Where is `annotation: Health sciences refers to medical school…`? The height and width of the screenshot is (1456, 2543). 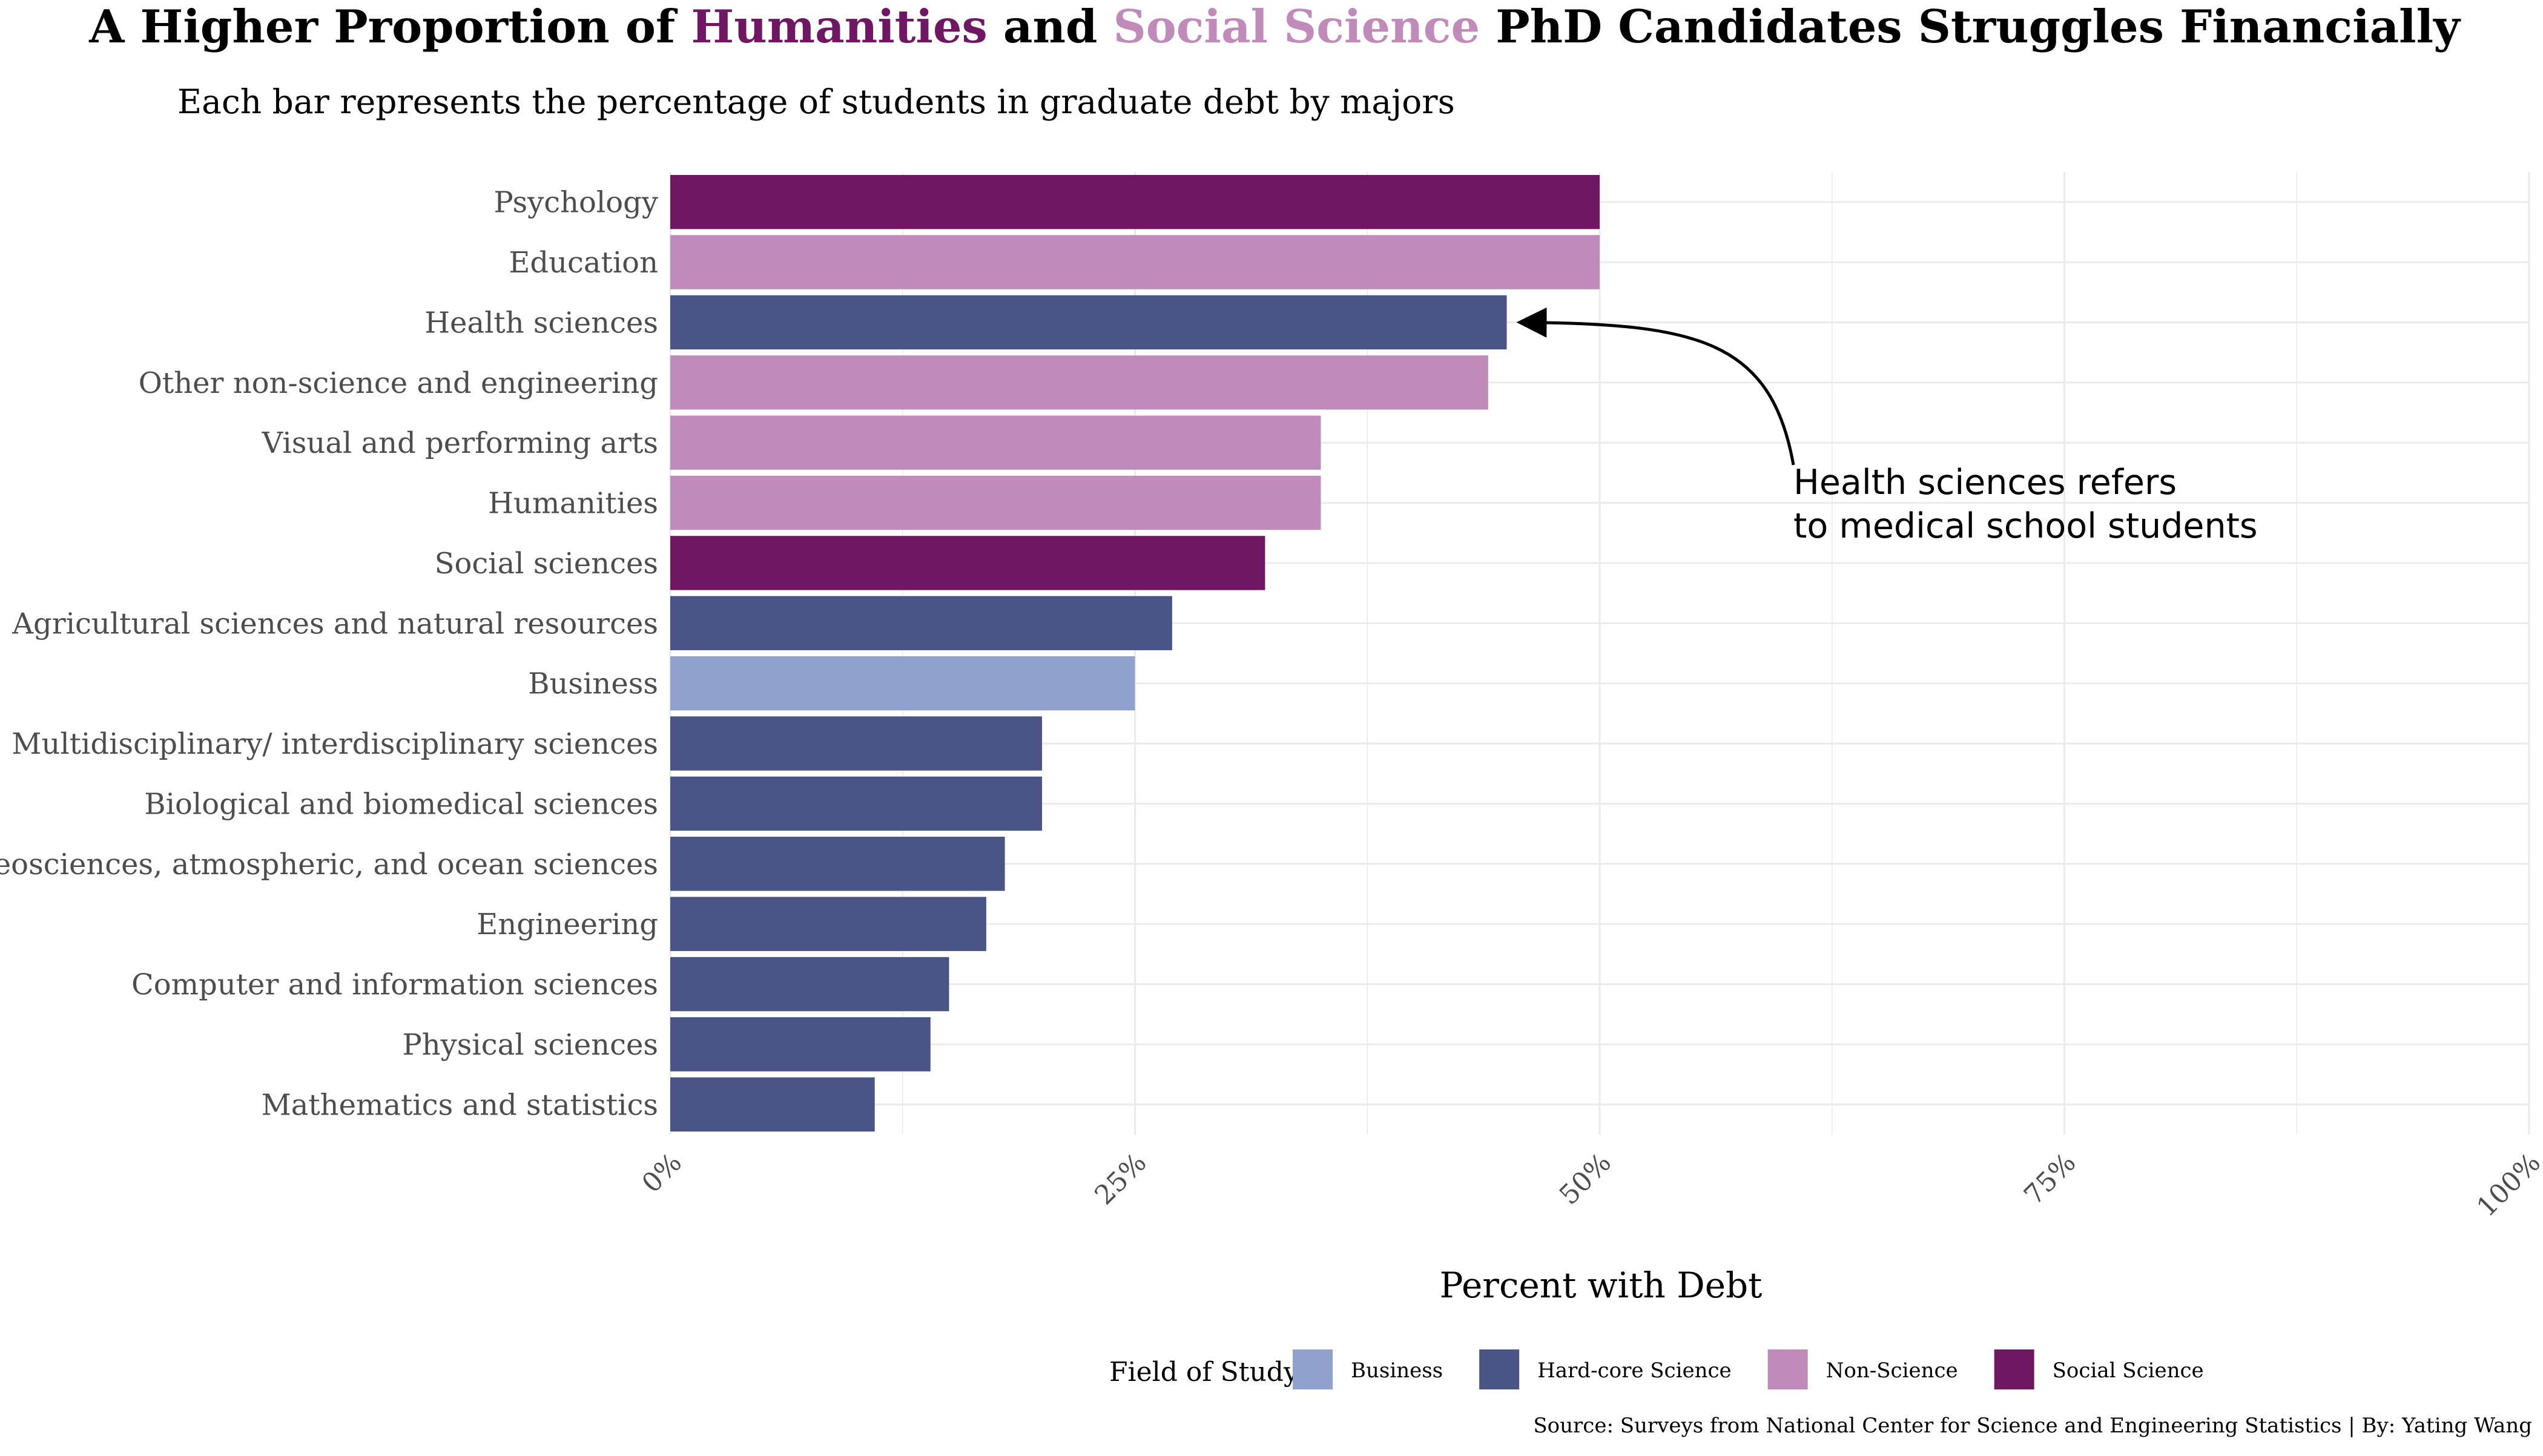
annotation: Health sciences refers to medical school… is located at coordinates (1887, 426).